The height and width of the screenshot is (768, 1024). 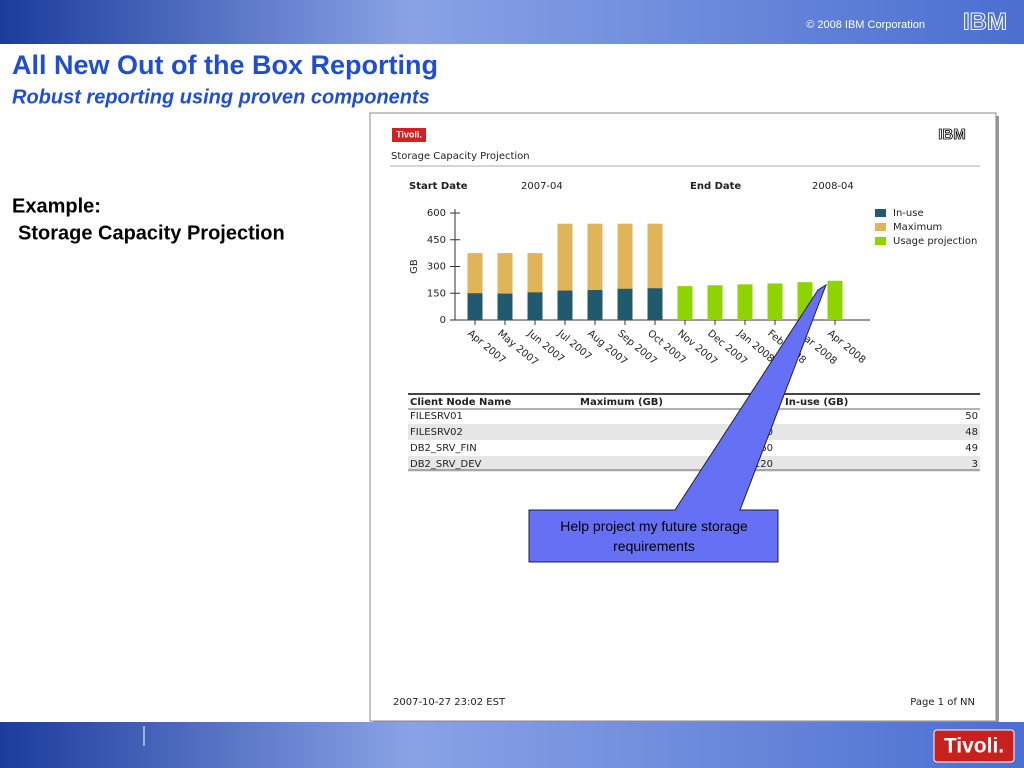 What do you see at coordinates (449, 702) in the screenshot?
I see `timestamp: 2007-10-27 23:02 EST` at bounding box center [449, 702].